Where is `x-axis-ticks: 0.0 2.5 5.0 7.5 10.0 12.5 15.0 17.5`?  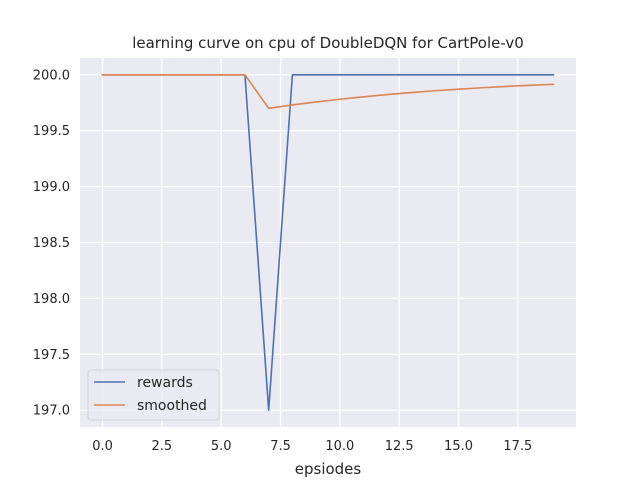
x-axis-ticks: 0.0 2.5 5.0 7.5 10.0 12.5 15.0 17.5 is located at coordinates (312, 446).